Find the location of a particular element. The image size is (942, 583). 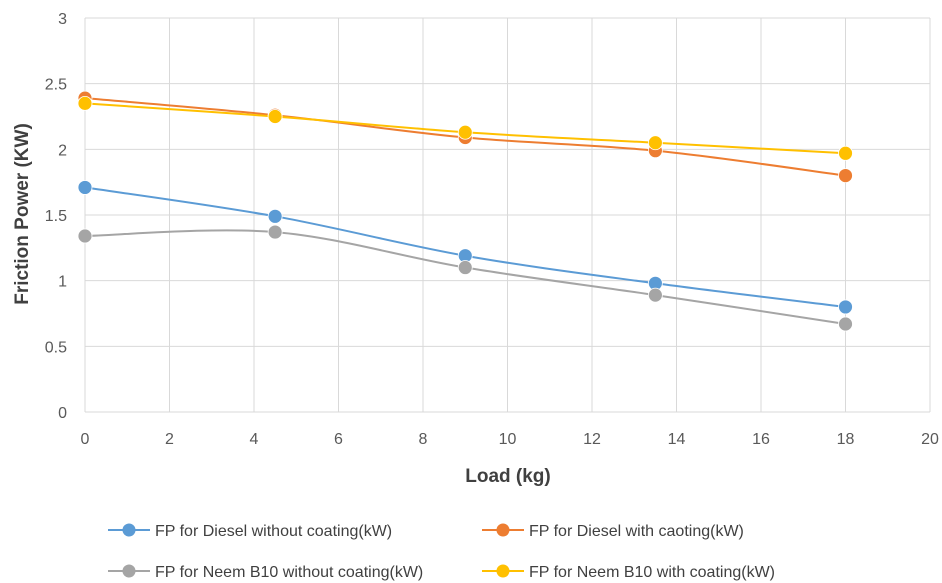

x-tick-label: 18 is located at coordinates (846, 439).